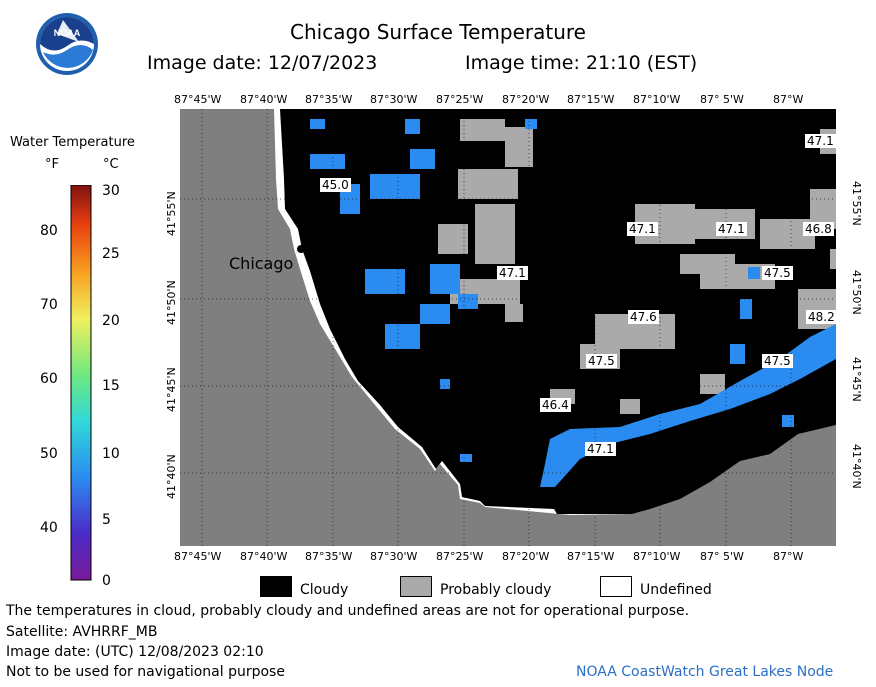 This screenshot has width=876, height=687. I want to click on temp-label: 46.4, so click(555, 405).